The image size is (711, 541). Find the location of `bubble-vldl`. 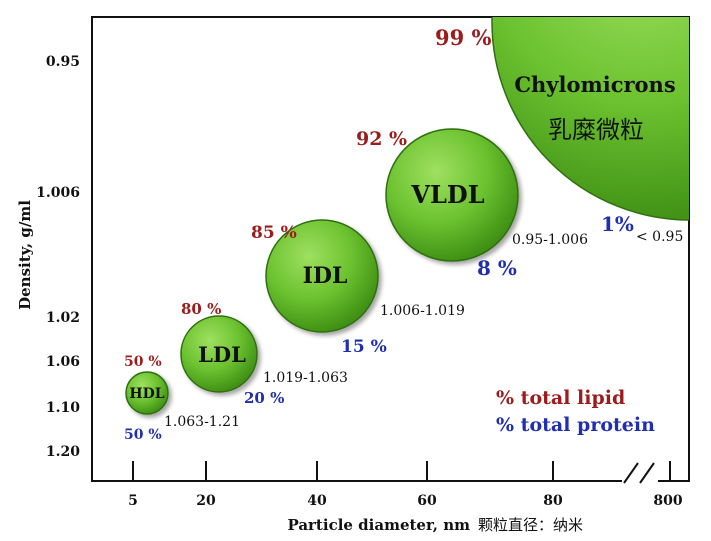

bubble-vldl is located at coordinates (452, 195).